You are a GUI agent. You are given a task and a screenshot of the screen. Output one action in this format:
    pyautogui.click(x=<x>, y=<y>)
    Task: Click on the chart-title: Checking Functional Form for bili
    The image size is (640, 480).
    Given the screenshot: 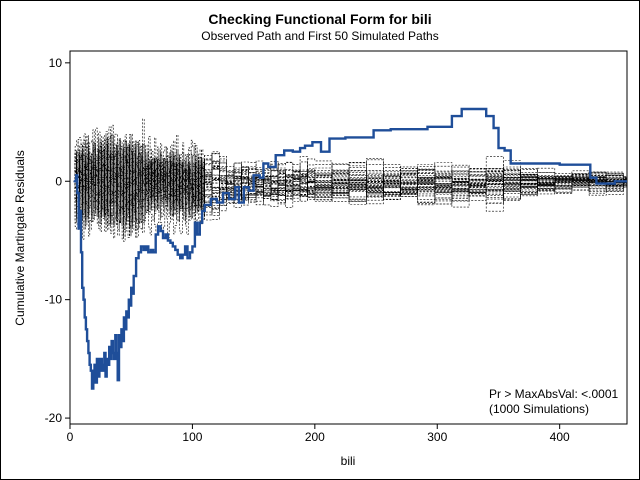 What is the action you would take?
    pyautogui.click(x=320, y=19)
    